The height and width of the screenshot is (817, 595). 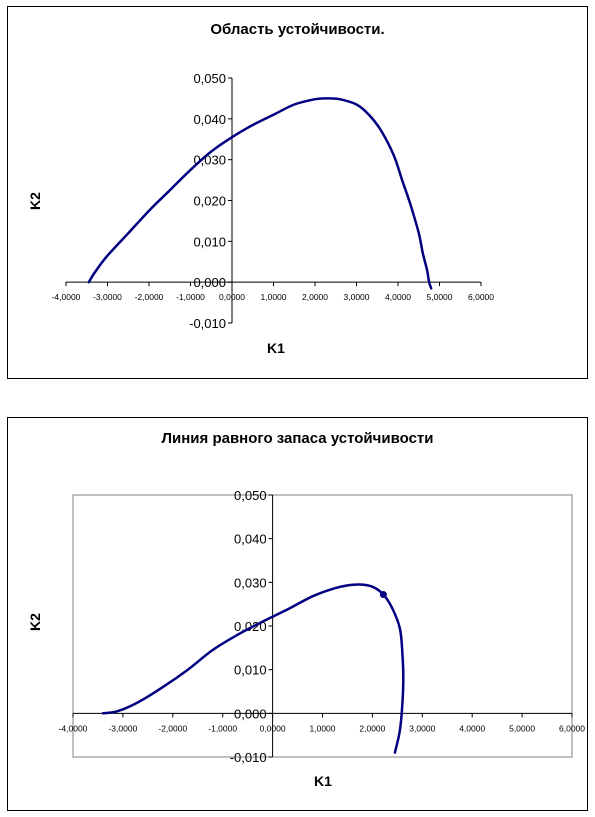 I want to click on chart-title: Линия равного запаса устойчивости, so click(x=297, y=438).